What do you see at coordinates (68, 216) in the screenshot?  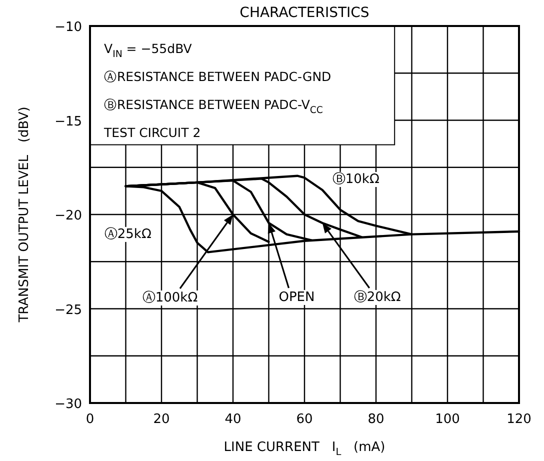 I see `y-tick-label: −20` at bounding box center [68, 216].